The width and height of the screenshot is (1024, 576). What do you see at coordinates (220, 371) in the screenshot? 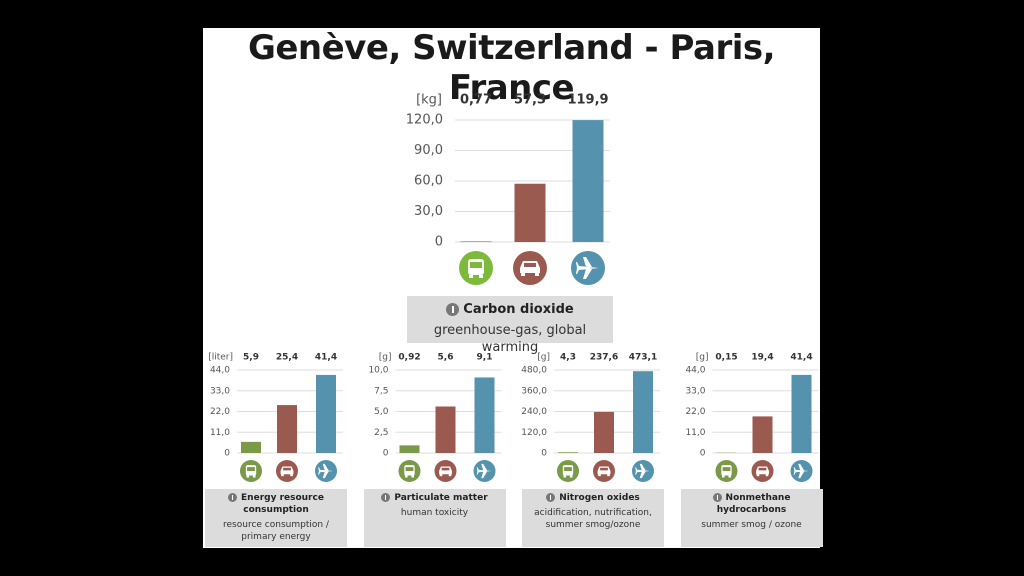
I see `y-tick-label: 44,0` at bounding box center [220, 371].